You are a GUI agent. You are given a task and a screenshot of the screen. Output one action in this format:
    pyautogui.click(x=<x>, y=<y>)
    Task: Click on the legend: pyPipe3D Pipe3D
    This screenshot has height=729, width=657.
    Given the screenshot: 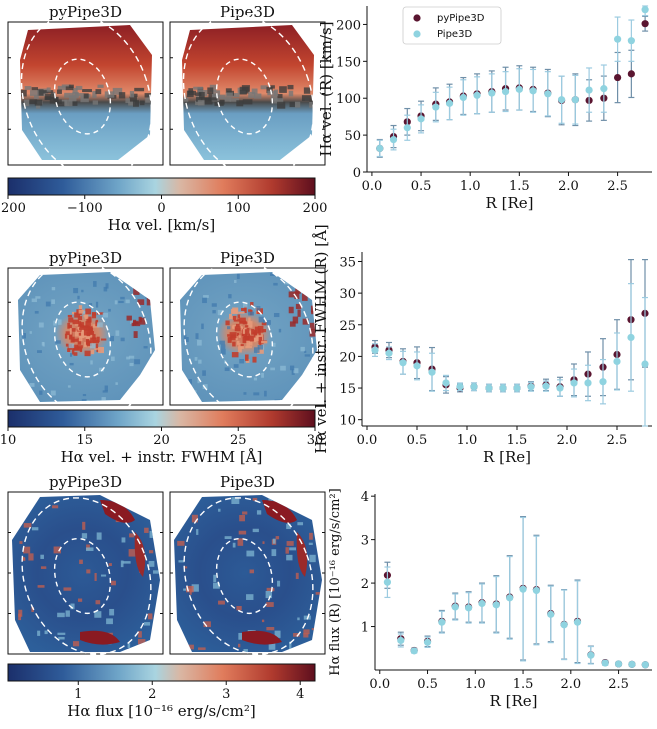 What is the action you would take?
    pyautogui.click(x=452, y=25)
    